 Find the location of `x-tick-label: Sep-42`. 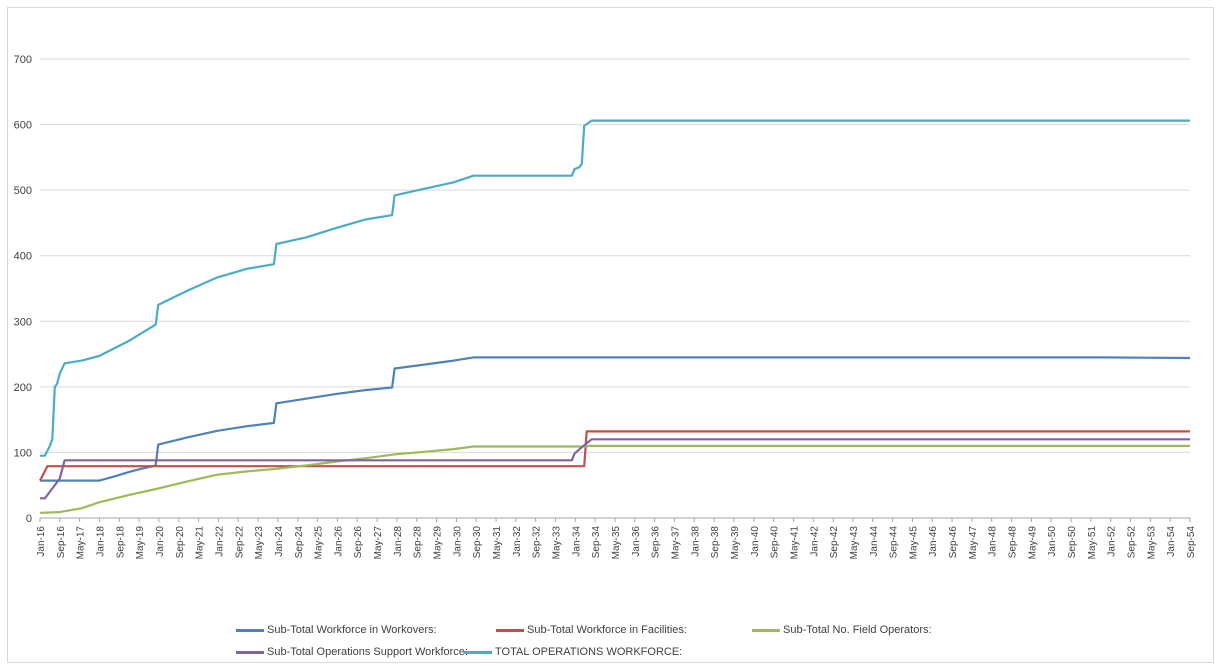

x-tick-label: Sep-42 is located at coordinates (834, 542).